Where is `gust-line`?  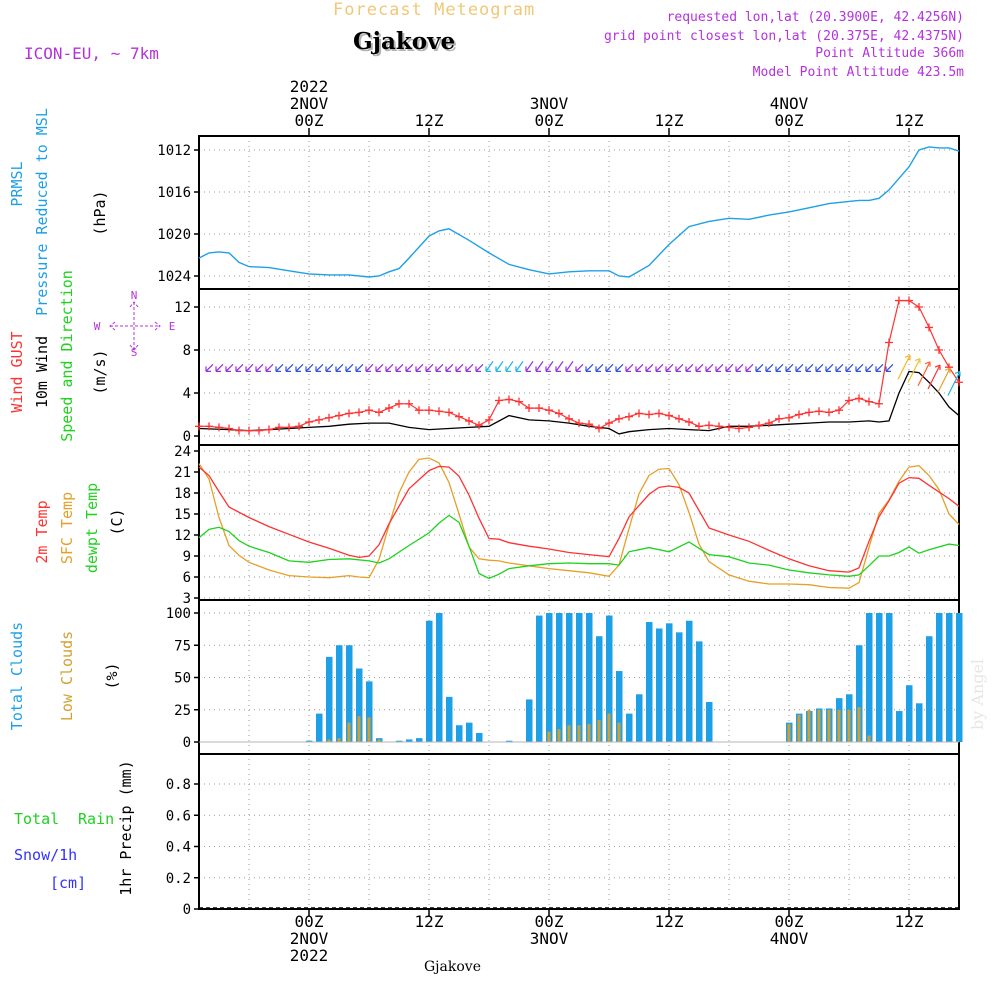 gust-line is located at coordinates (579, 366).